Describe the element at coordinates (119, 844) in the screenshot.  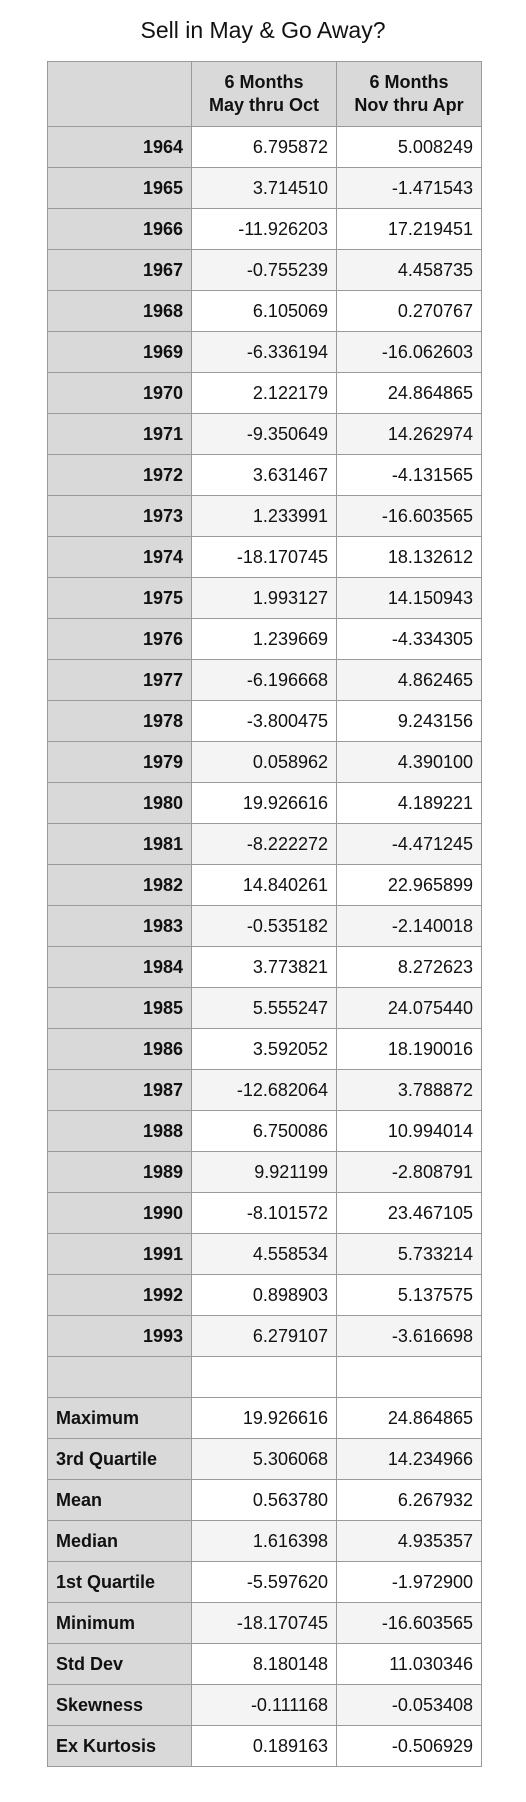
I see `year-cell: 1981` at that location.